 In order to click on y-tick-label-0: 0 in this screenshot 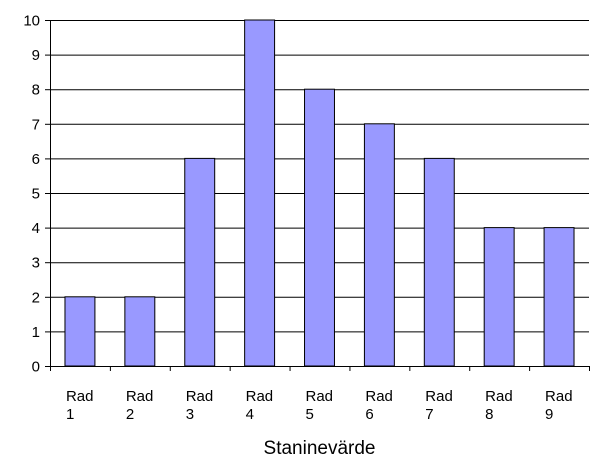, I will do `click(36, 367)`.